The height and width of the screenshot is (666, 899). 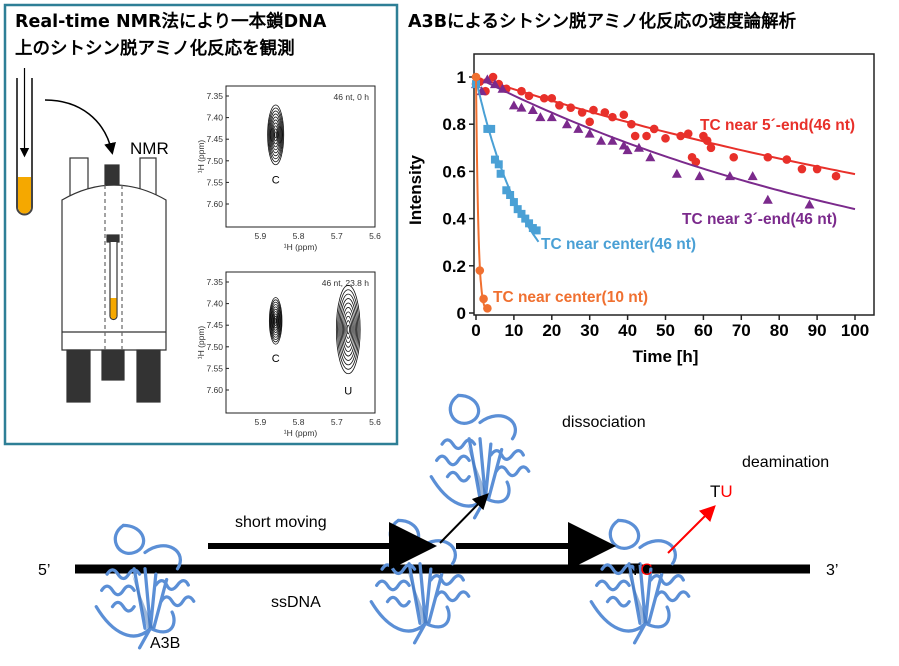 I want to click on fit-curve, so click(x=482, y=194).